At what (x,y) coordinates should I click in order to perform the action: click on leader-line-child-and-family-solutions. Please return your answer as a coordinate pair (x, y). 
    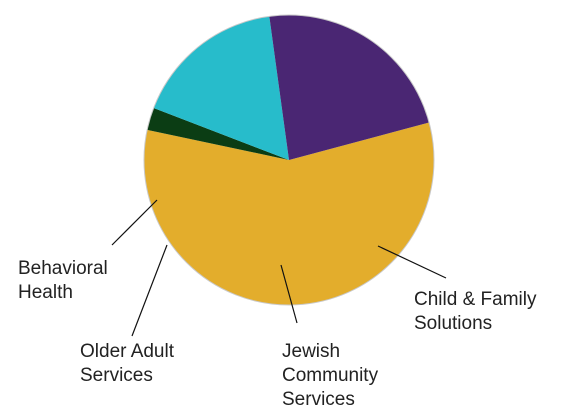
    Looking at the image, I should click on (412, 262).